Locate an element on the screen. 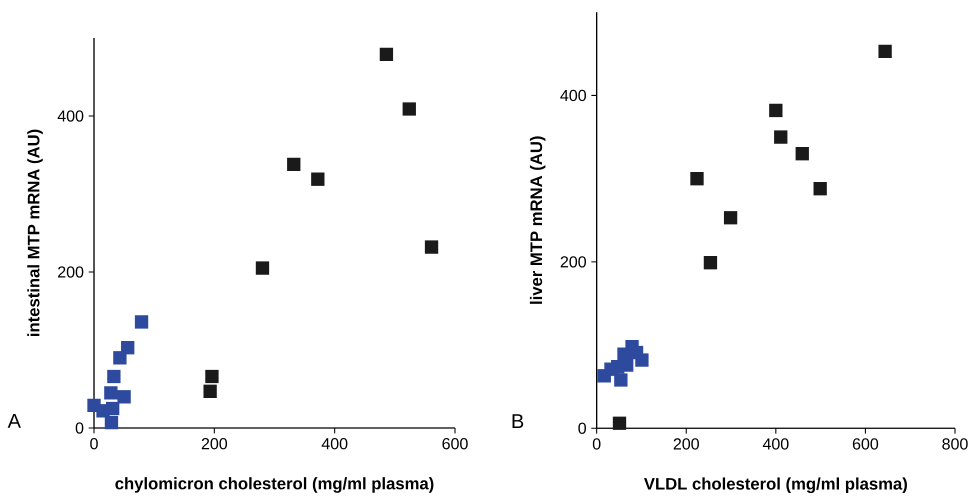 Image resolution: width=972 pixels, height=500 pixels. x-axis-title: chylomicron cholesterol (mg/ml plasma) is located at coordinates (274, 485).